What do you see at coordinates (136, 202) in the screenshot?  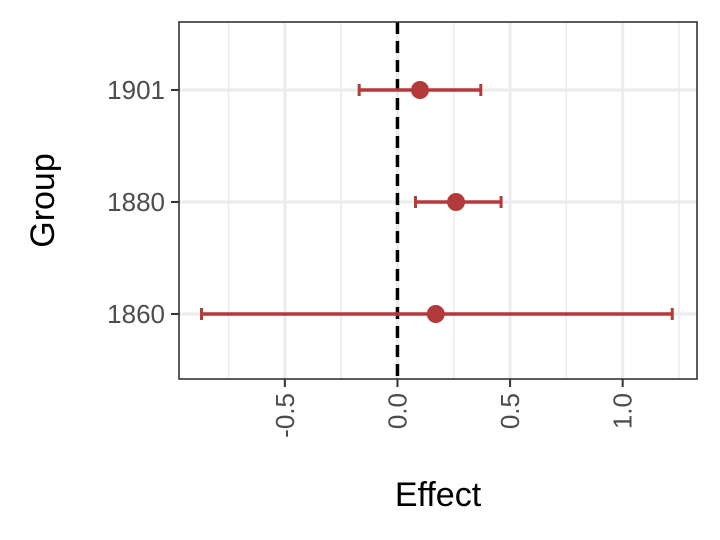 I see `y-tick-label: 1880` at bounding box center [136, 202].